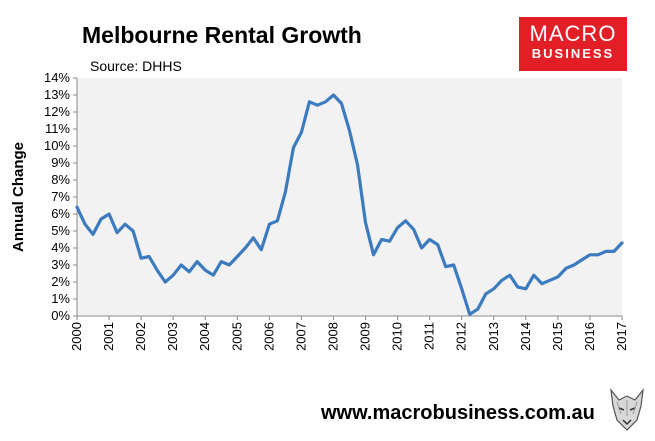 The width and height of the screenshot is (655, 441). I want to click on x-tick-label: 2004, so click(204, 336).